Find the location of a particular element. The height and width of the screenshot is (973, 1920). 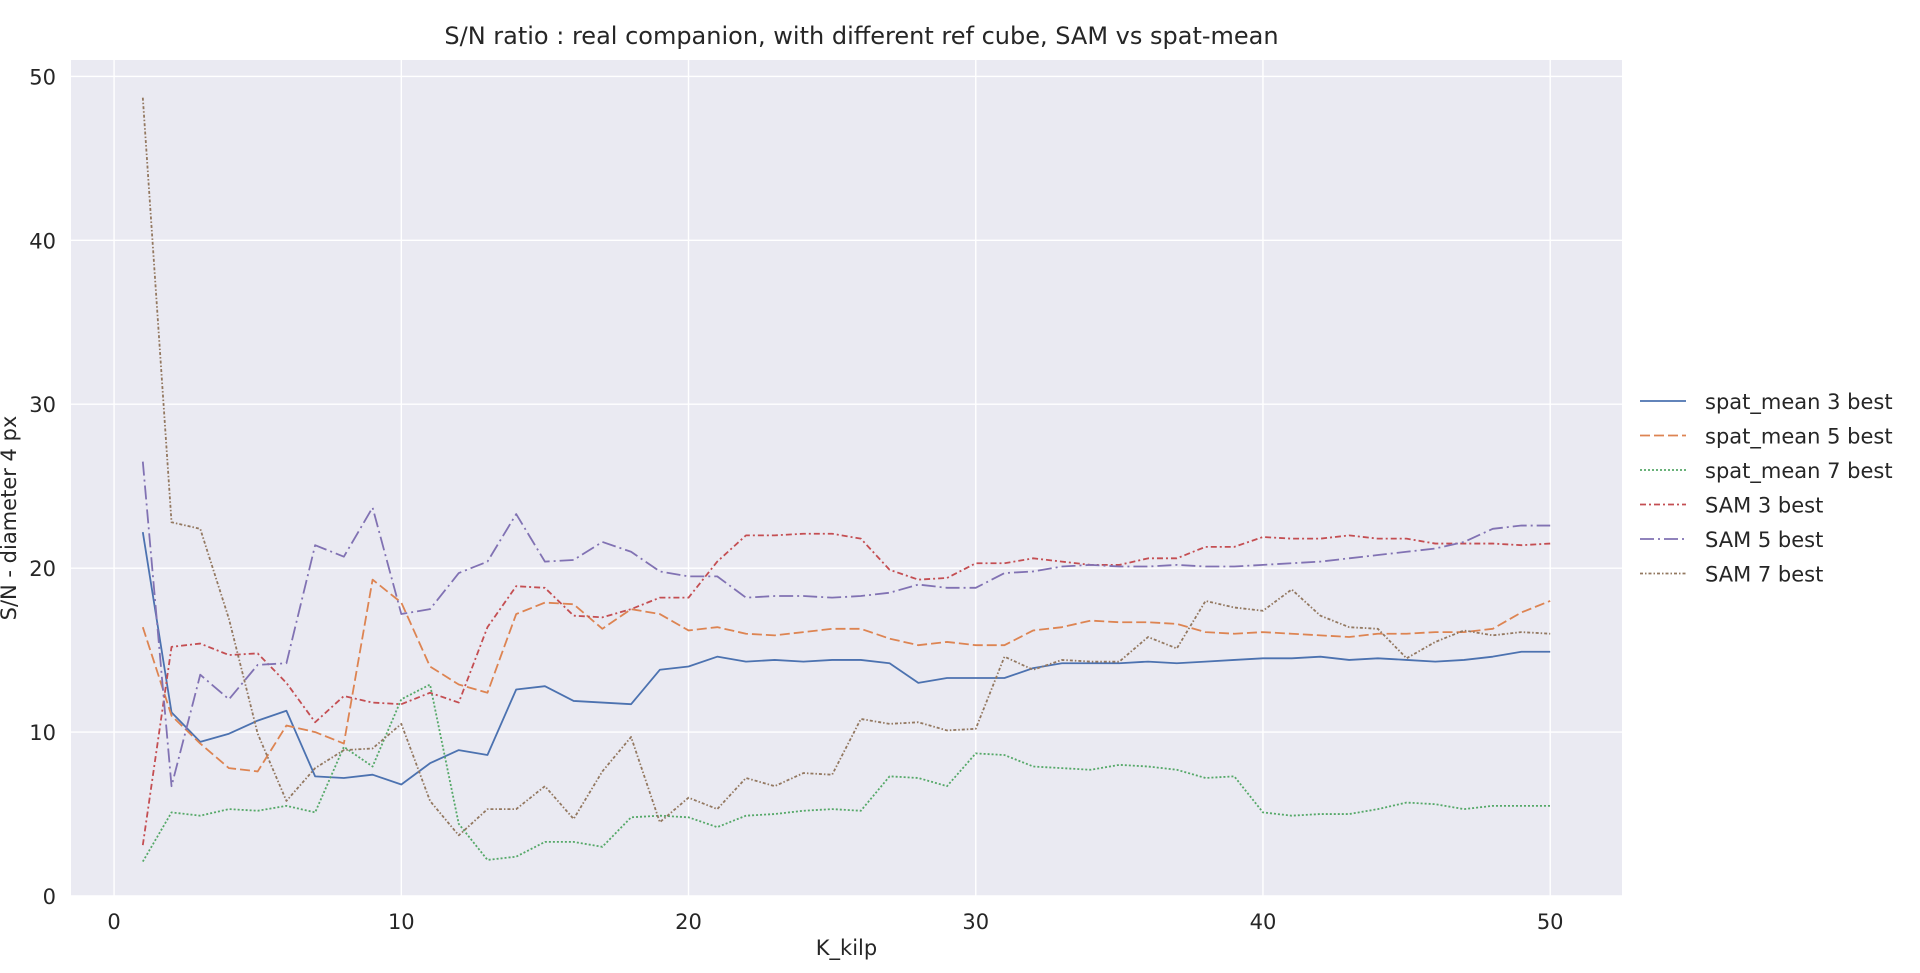

legend-label: SAM 5 best is located at coordinates (1764, 540).